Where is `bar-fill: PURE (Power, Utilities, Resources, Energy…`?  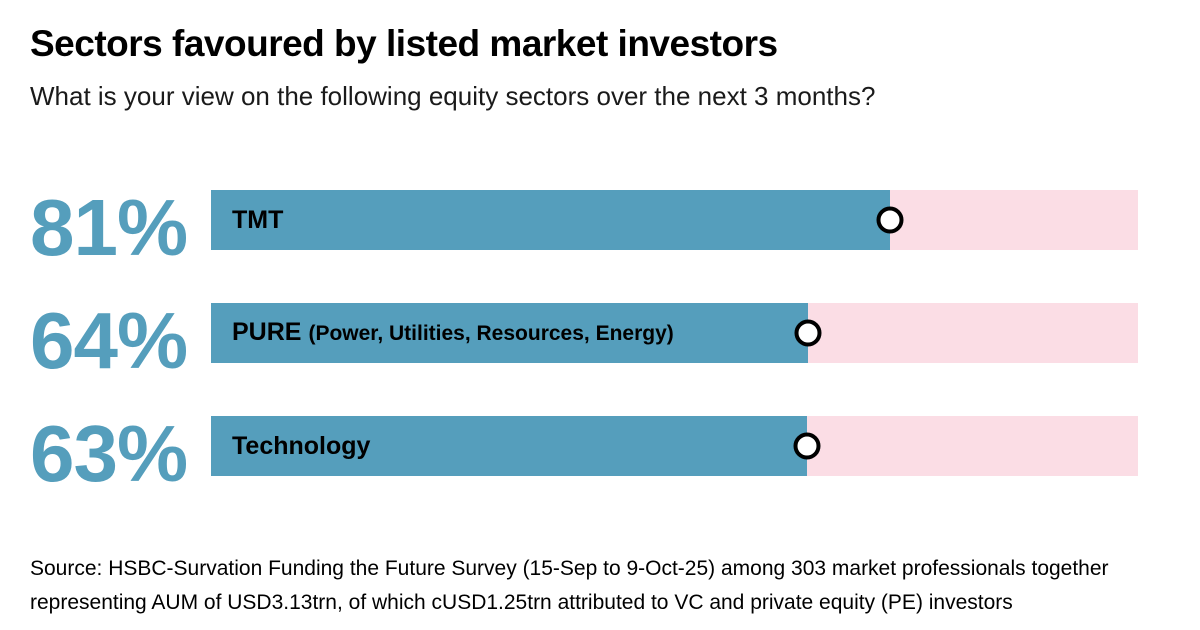 bar-fill: PURE (Power, Utilities, Resources, Energy… is located at coordinates (509, 333).